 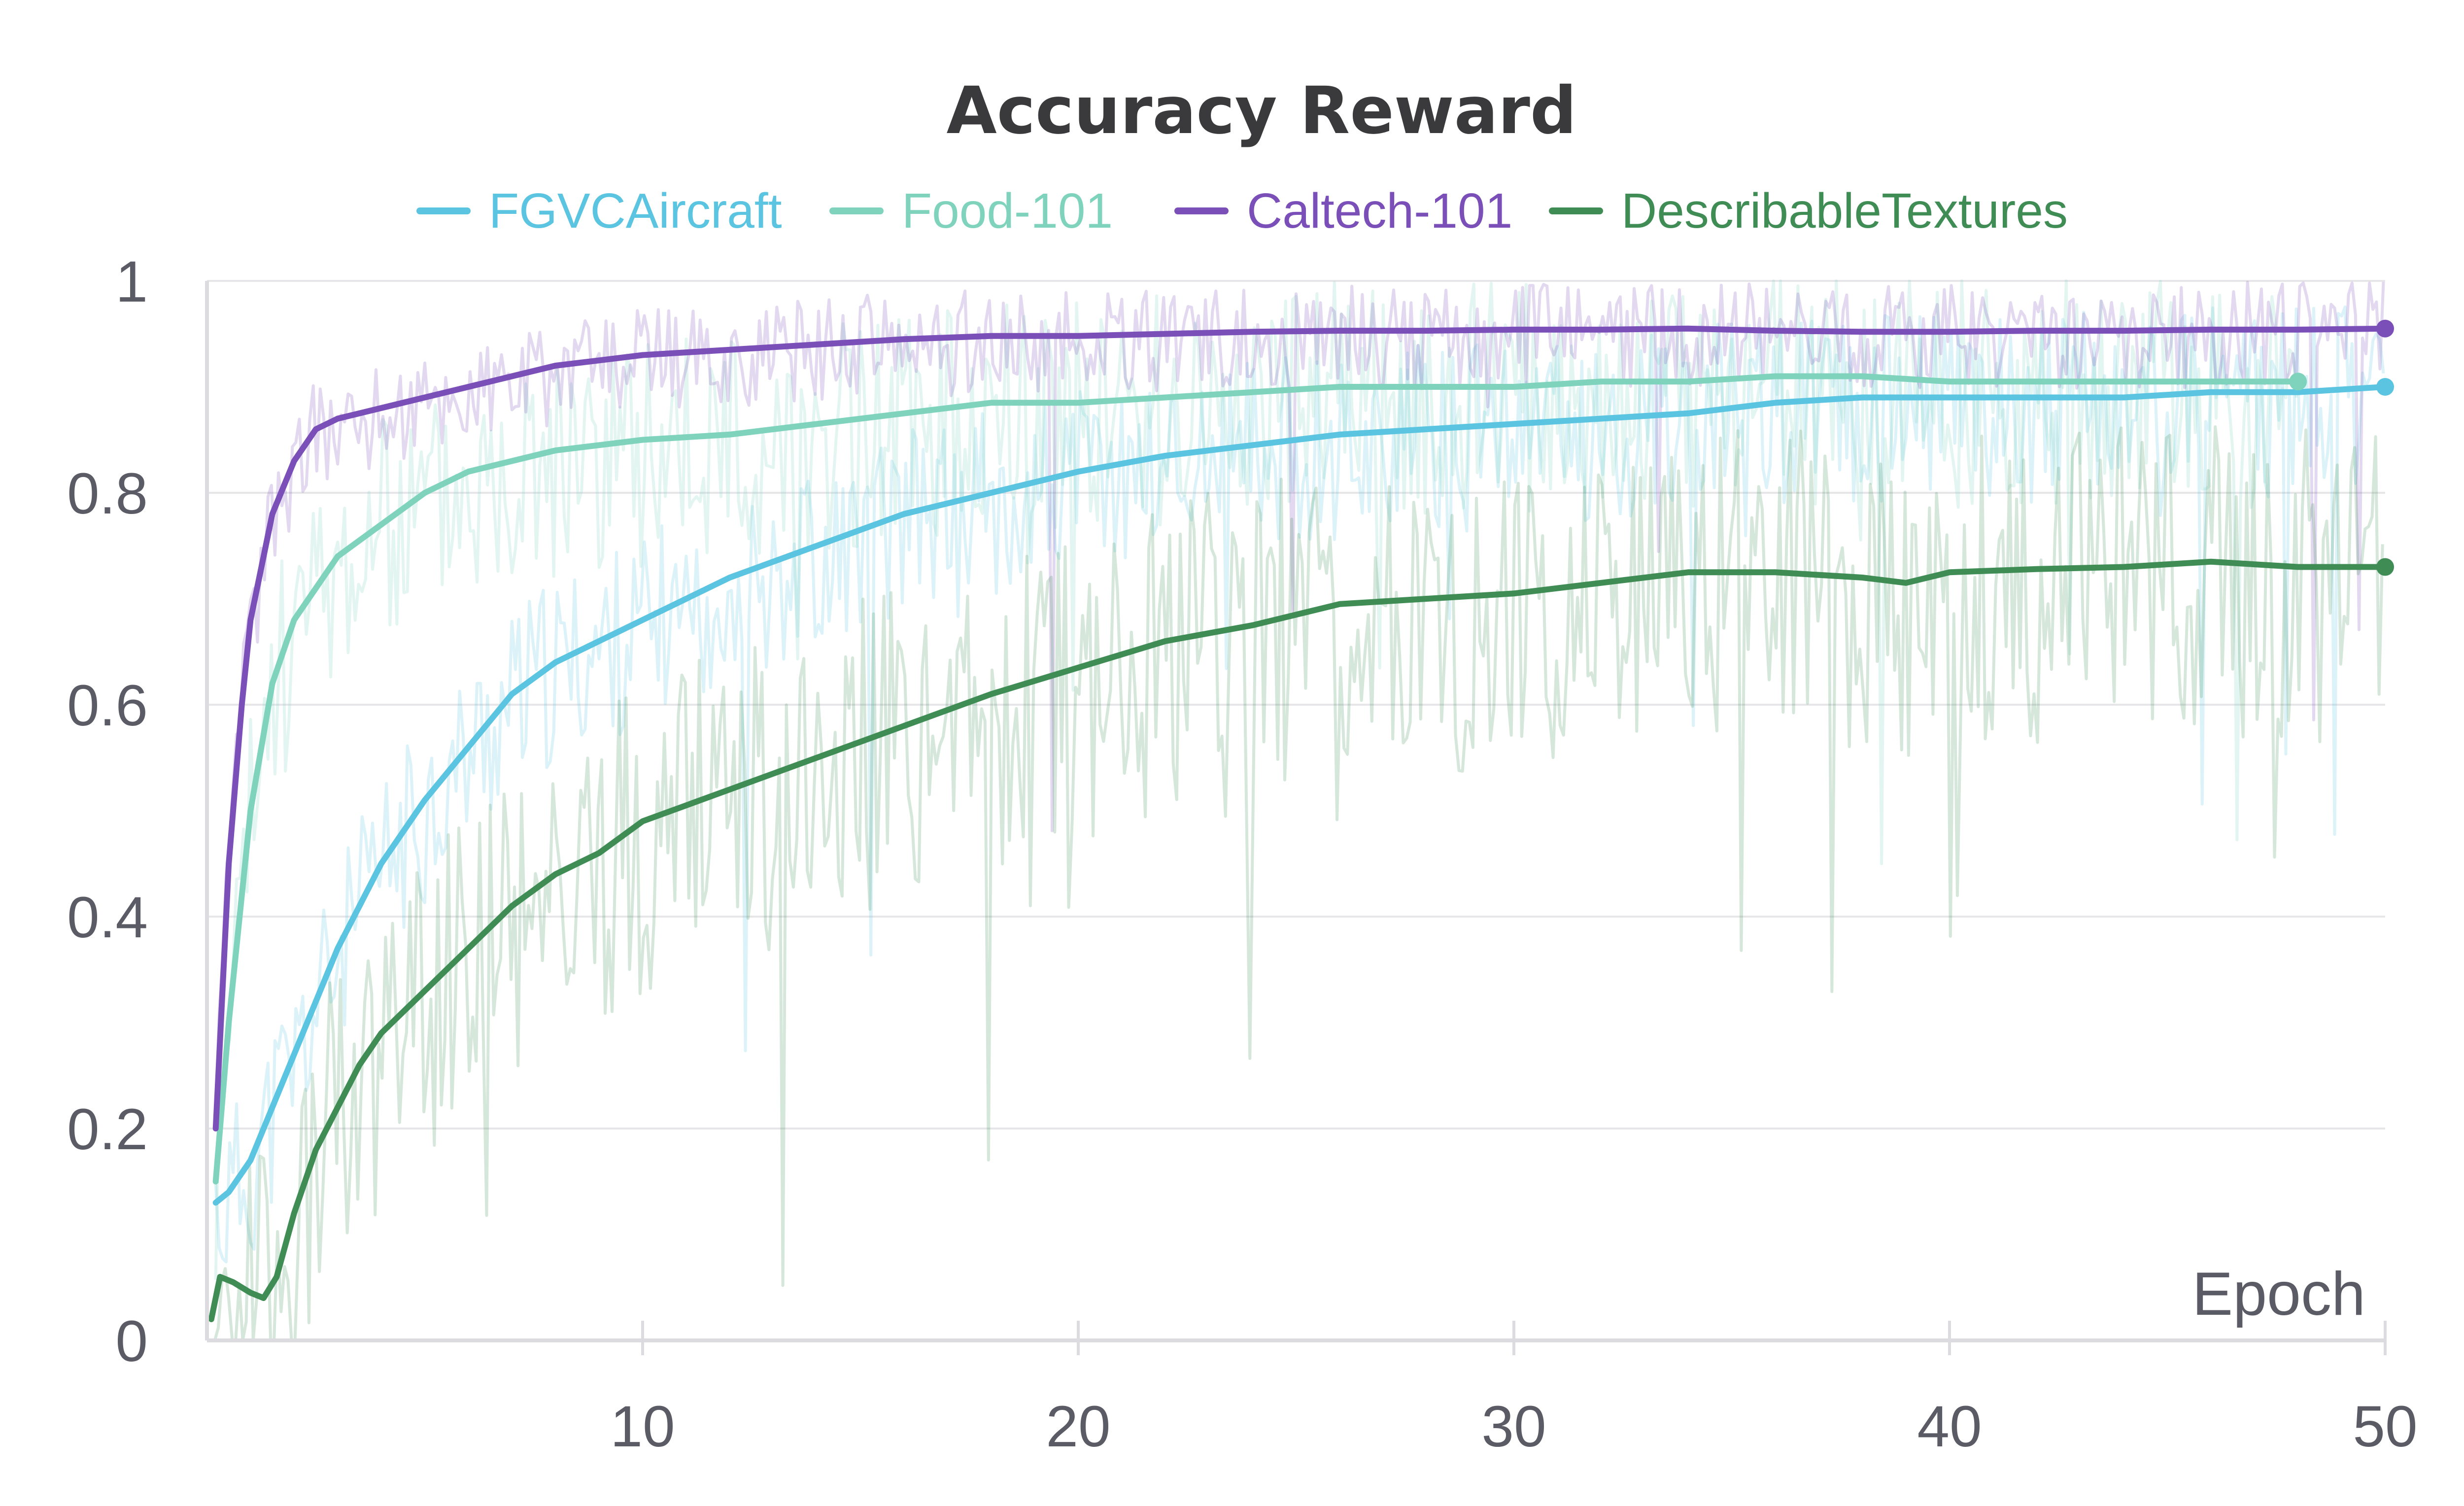 What do you see at coordinates (107, 705) in the screenshot?
I see `y-tick-label: 0.6` at bounding box center [107, 705].